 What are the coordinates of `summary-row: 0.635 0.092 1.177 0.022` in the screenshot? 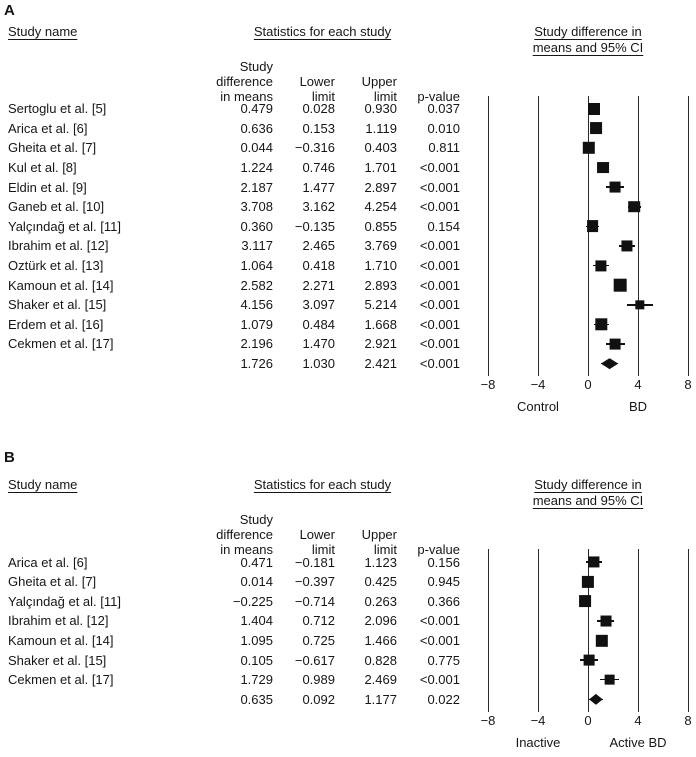 It's located at (348, 699).